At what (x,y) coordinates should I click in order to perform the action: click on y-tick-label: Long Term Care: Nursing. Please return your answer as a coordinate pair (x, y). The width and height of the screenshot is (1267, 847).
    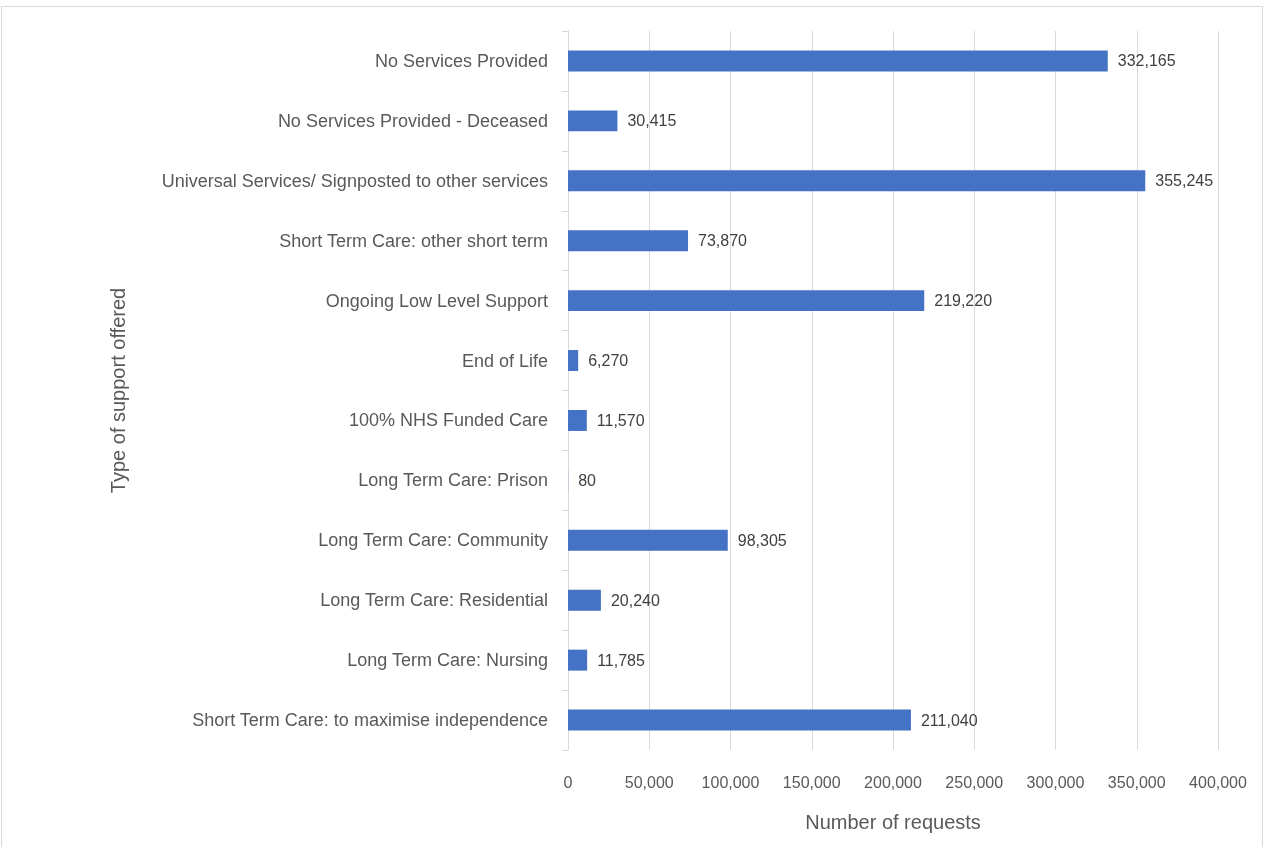
    Looking at the image, I should click on (447, 660).